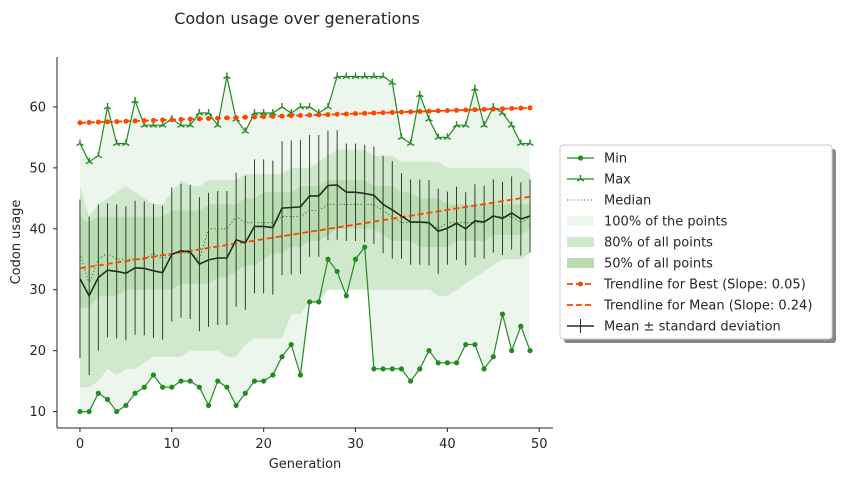 Image resolution: width=842 pixels, height=480 pixels. Describe the element at coordinates (37, 351) in the screenshot. I see `y-tick-label: 20` at that location.